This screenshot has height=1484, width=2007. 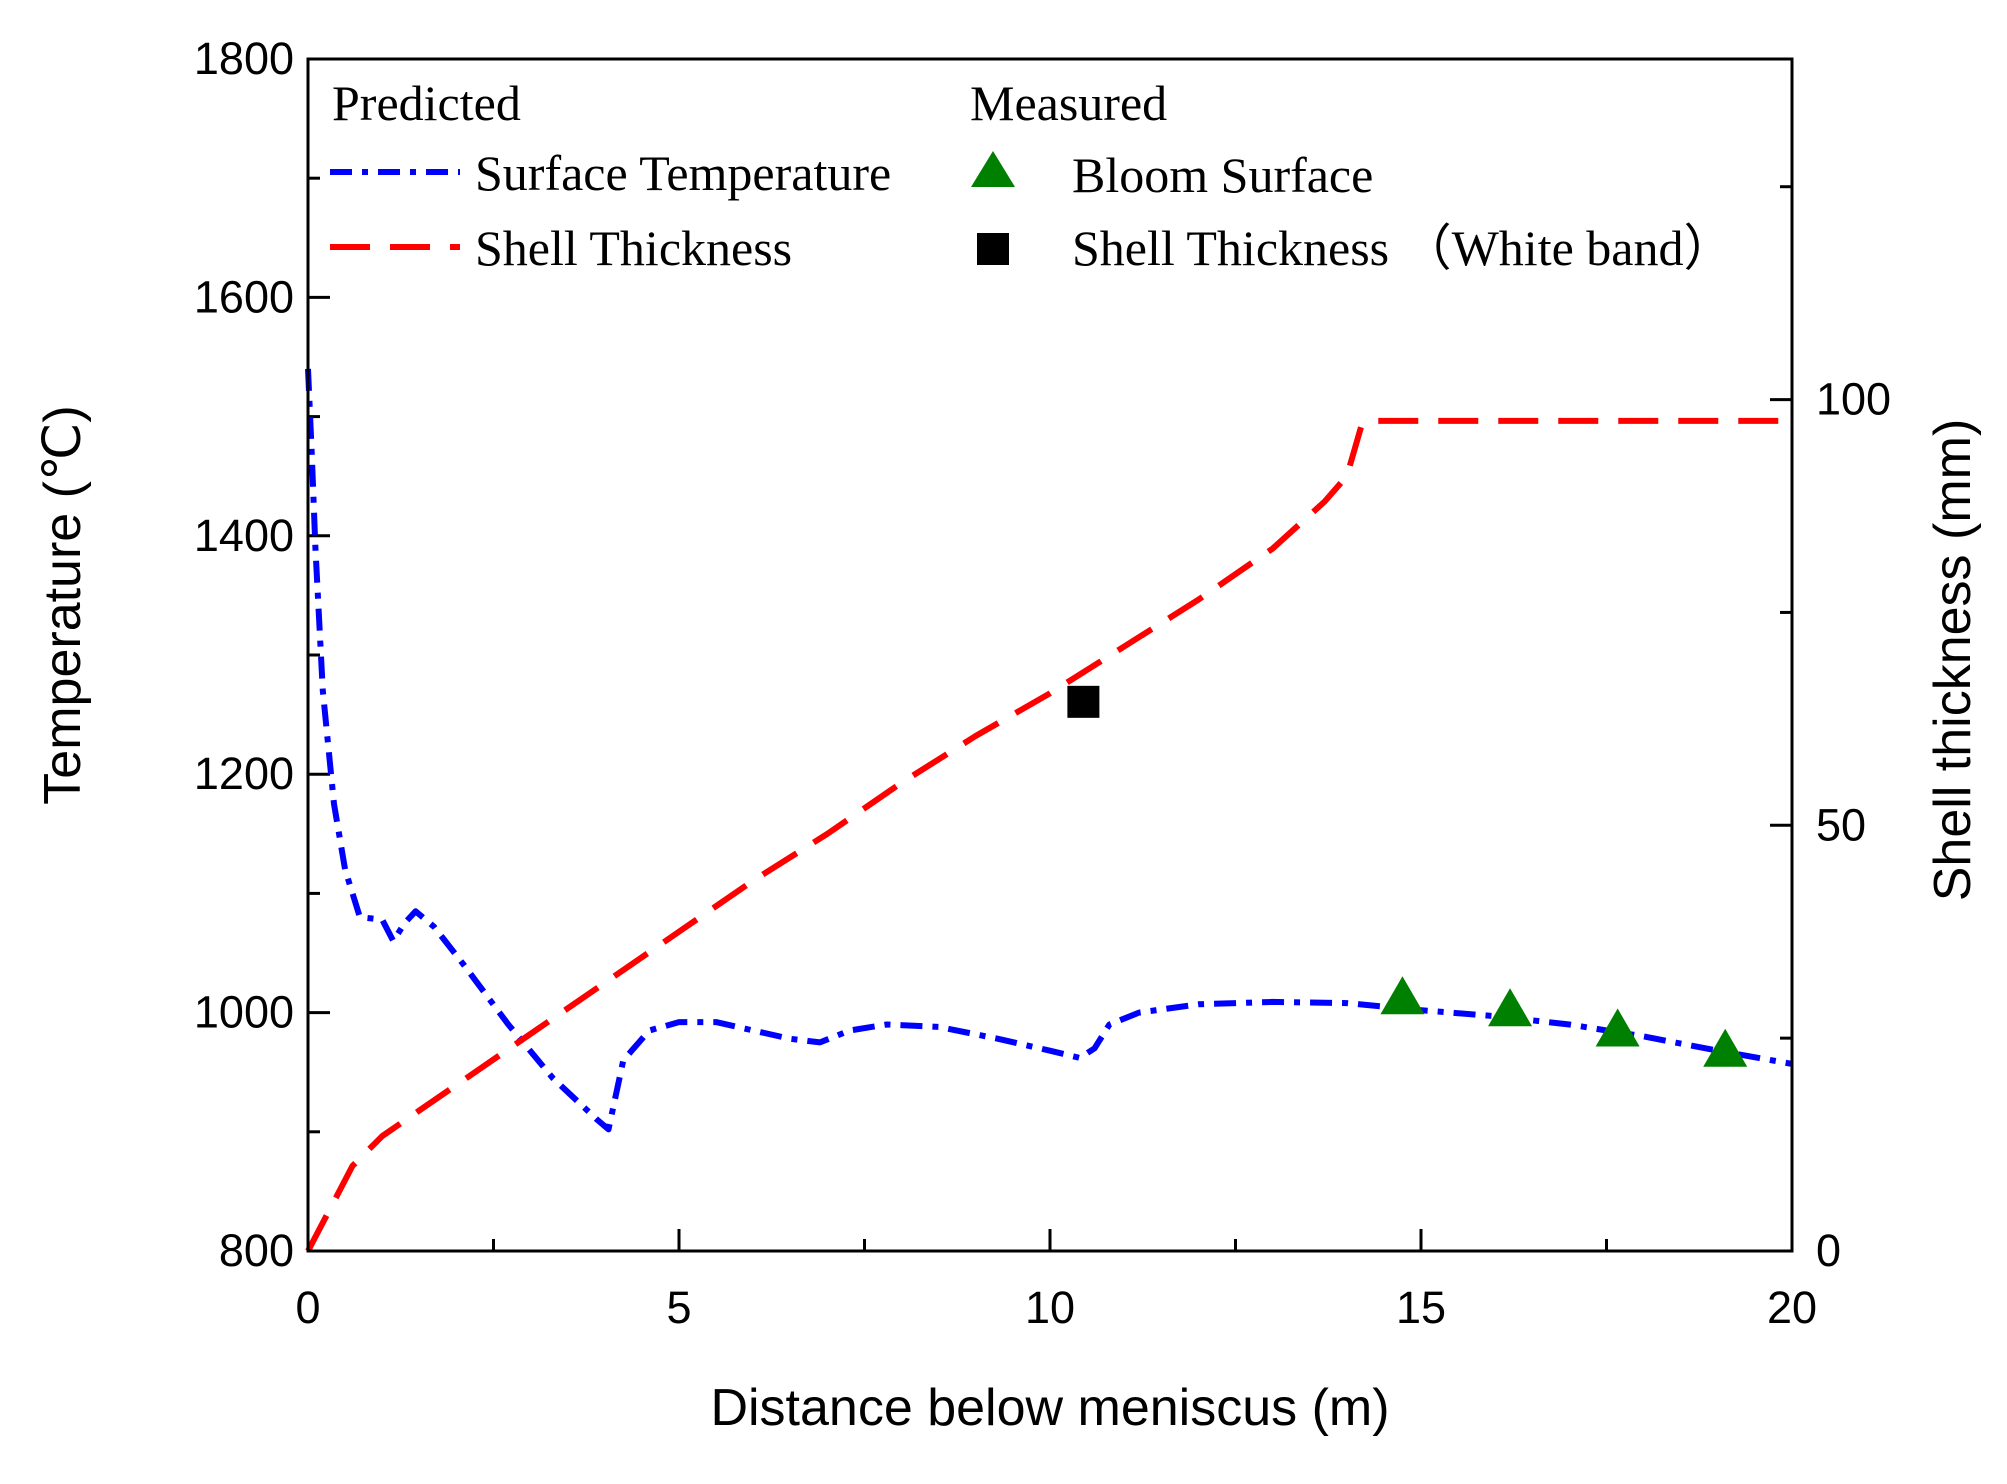 What do you see at coordinates (244, 773) in the screenshot?
I see `y-left-tick-label: 1200` at bounding box center [244, 773].